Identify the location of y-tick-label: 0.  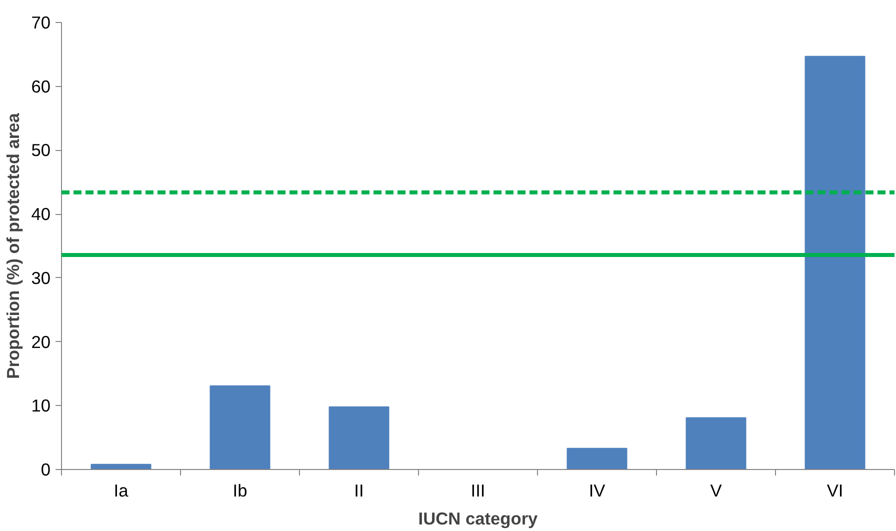
(45, 470).